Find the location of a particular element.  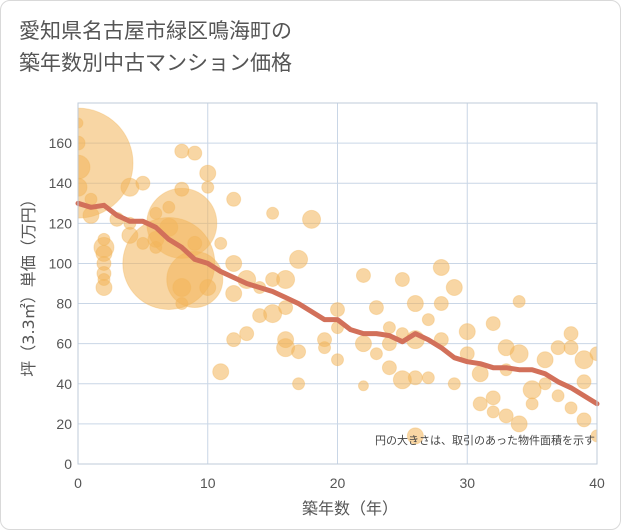

chart-title-line2: 築年数別中古マンション価格 is located at coordinates (155, 63).